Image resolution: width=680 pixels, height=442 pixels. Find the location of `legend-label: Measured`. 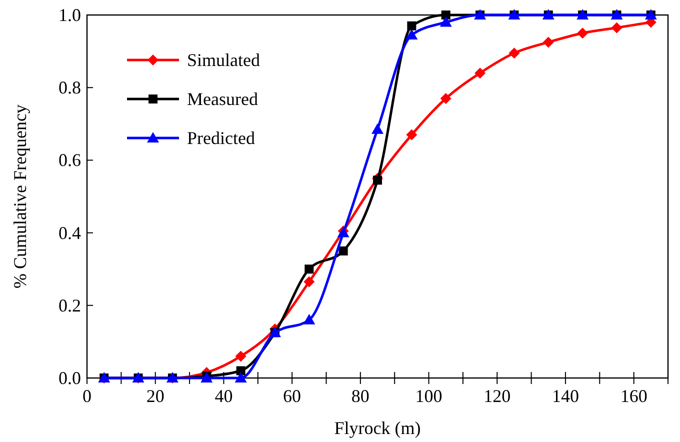

legend-label: Measured is located at coordinates (222, 99).